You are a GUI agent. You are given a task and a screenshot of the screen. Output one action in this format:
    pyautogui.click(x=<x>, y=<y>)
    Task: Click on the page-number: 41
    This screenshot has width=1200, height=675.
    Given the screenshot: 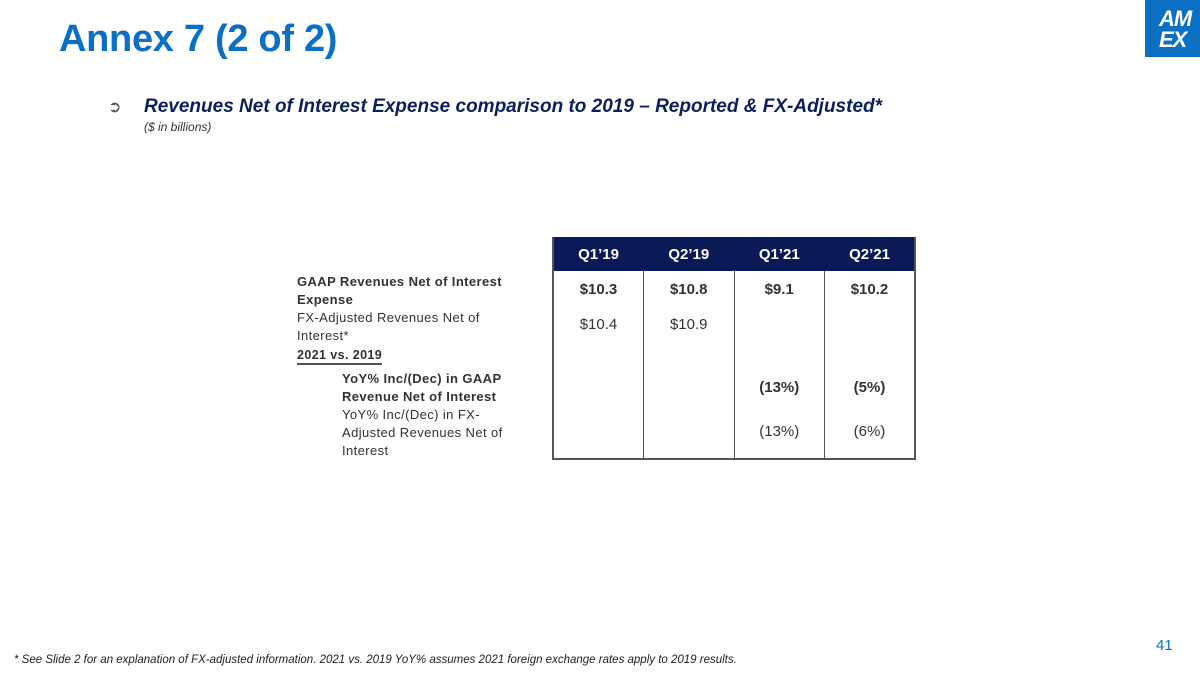 What is the action you would take?
    pyautogui.click(x=1164, y=645)
    